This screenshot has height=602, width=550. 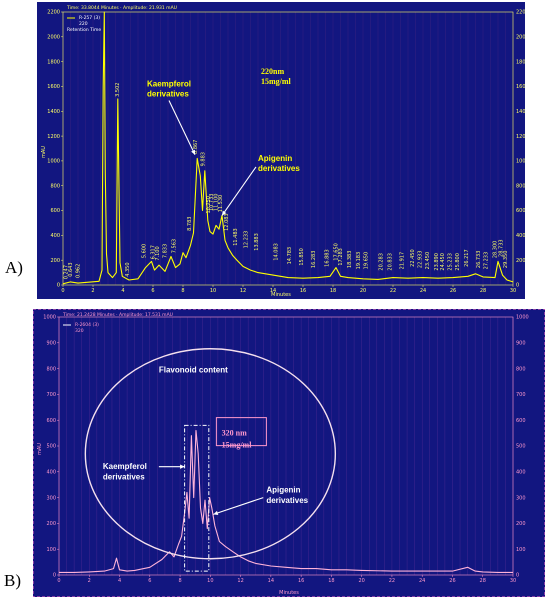 I want to click on annotation-text: 220nm, so click(x=272, y=71).